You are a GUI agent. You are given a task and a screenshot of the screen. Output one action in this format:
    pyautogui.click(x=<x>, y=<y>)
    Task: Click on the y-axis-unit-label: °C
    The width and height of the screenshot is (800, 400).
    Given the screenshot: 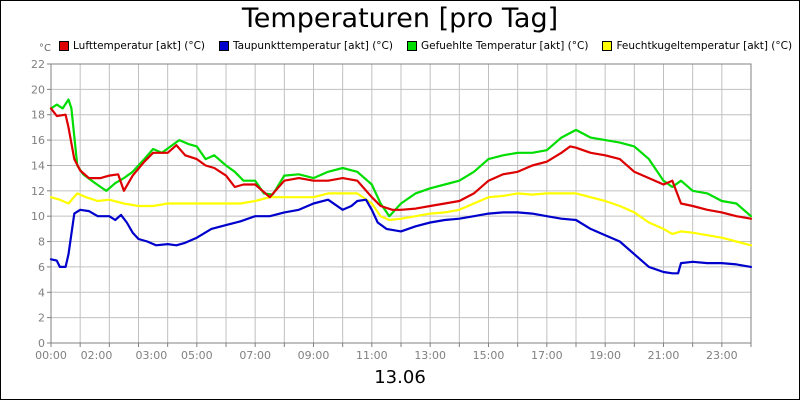 What is the action you would take?
    pyautogui.click(x=45, y=48)
    